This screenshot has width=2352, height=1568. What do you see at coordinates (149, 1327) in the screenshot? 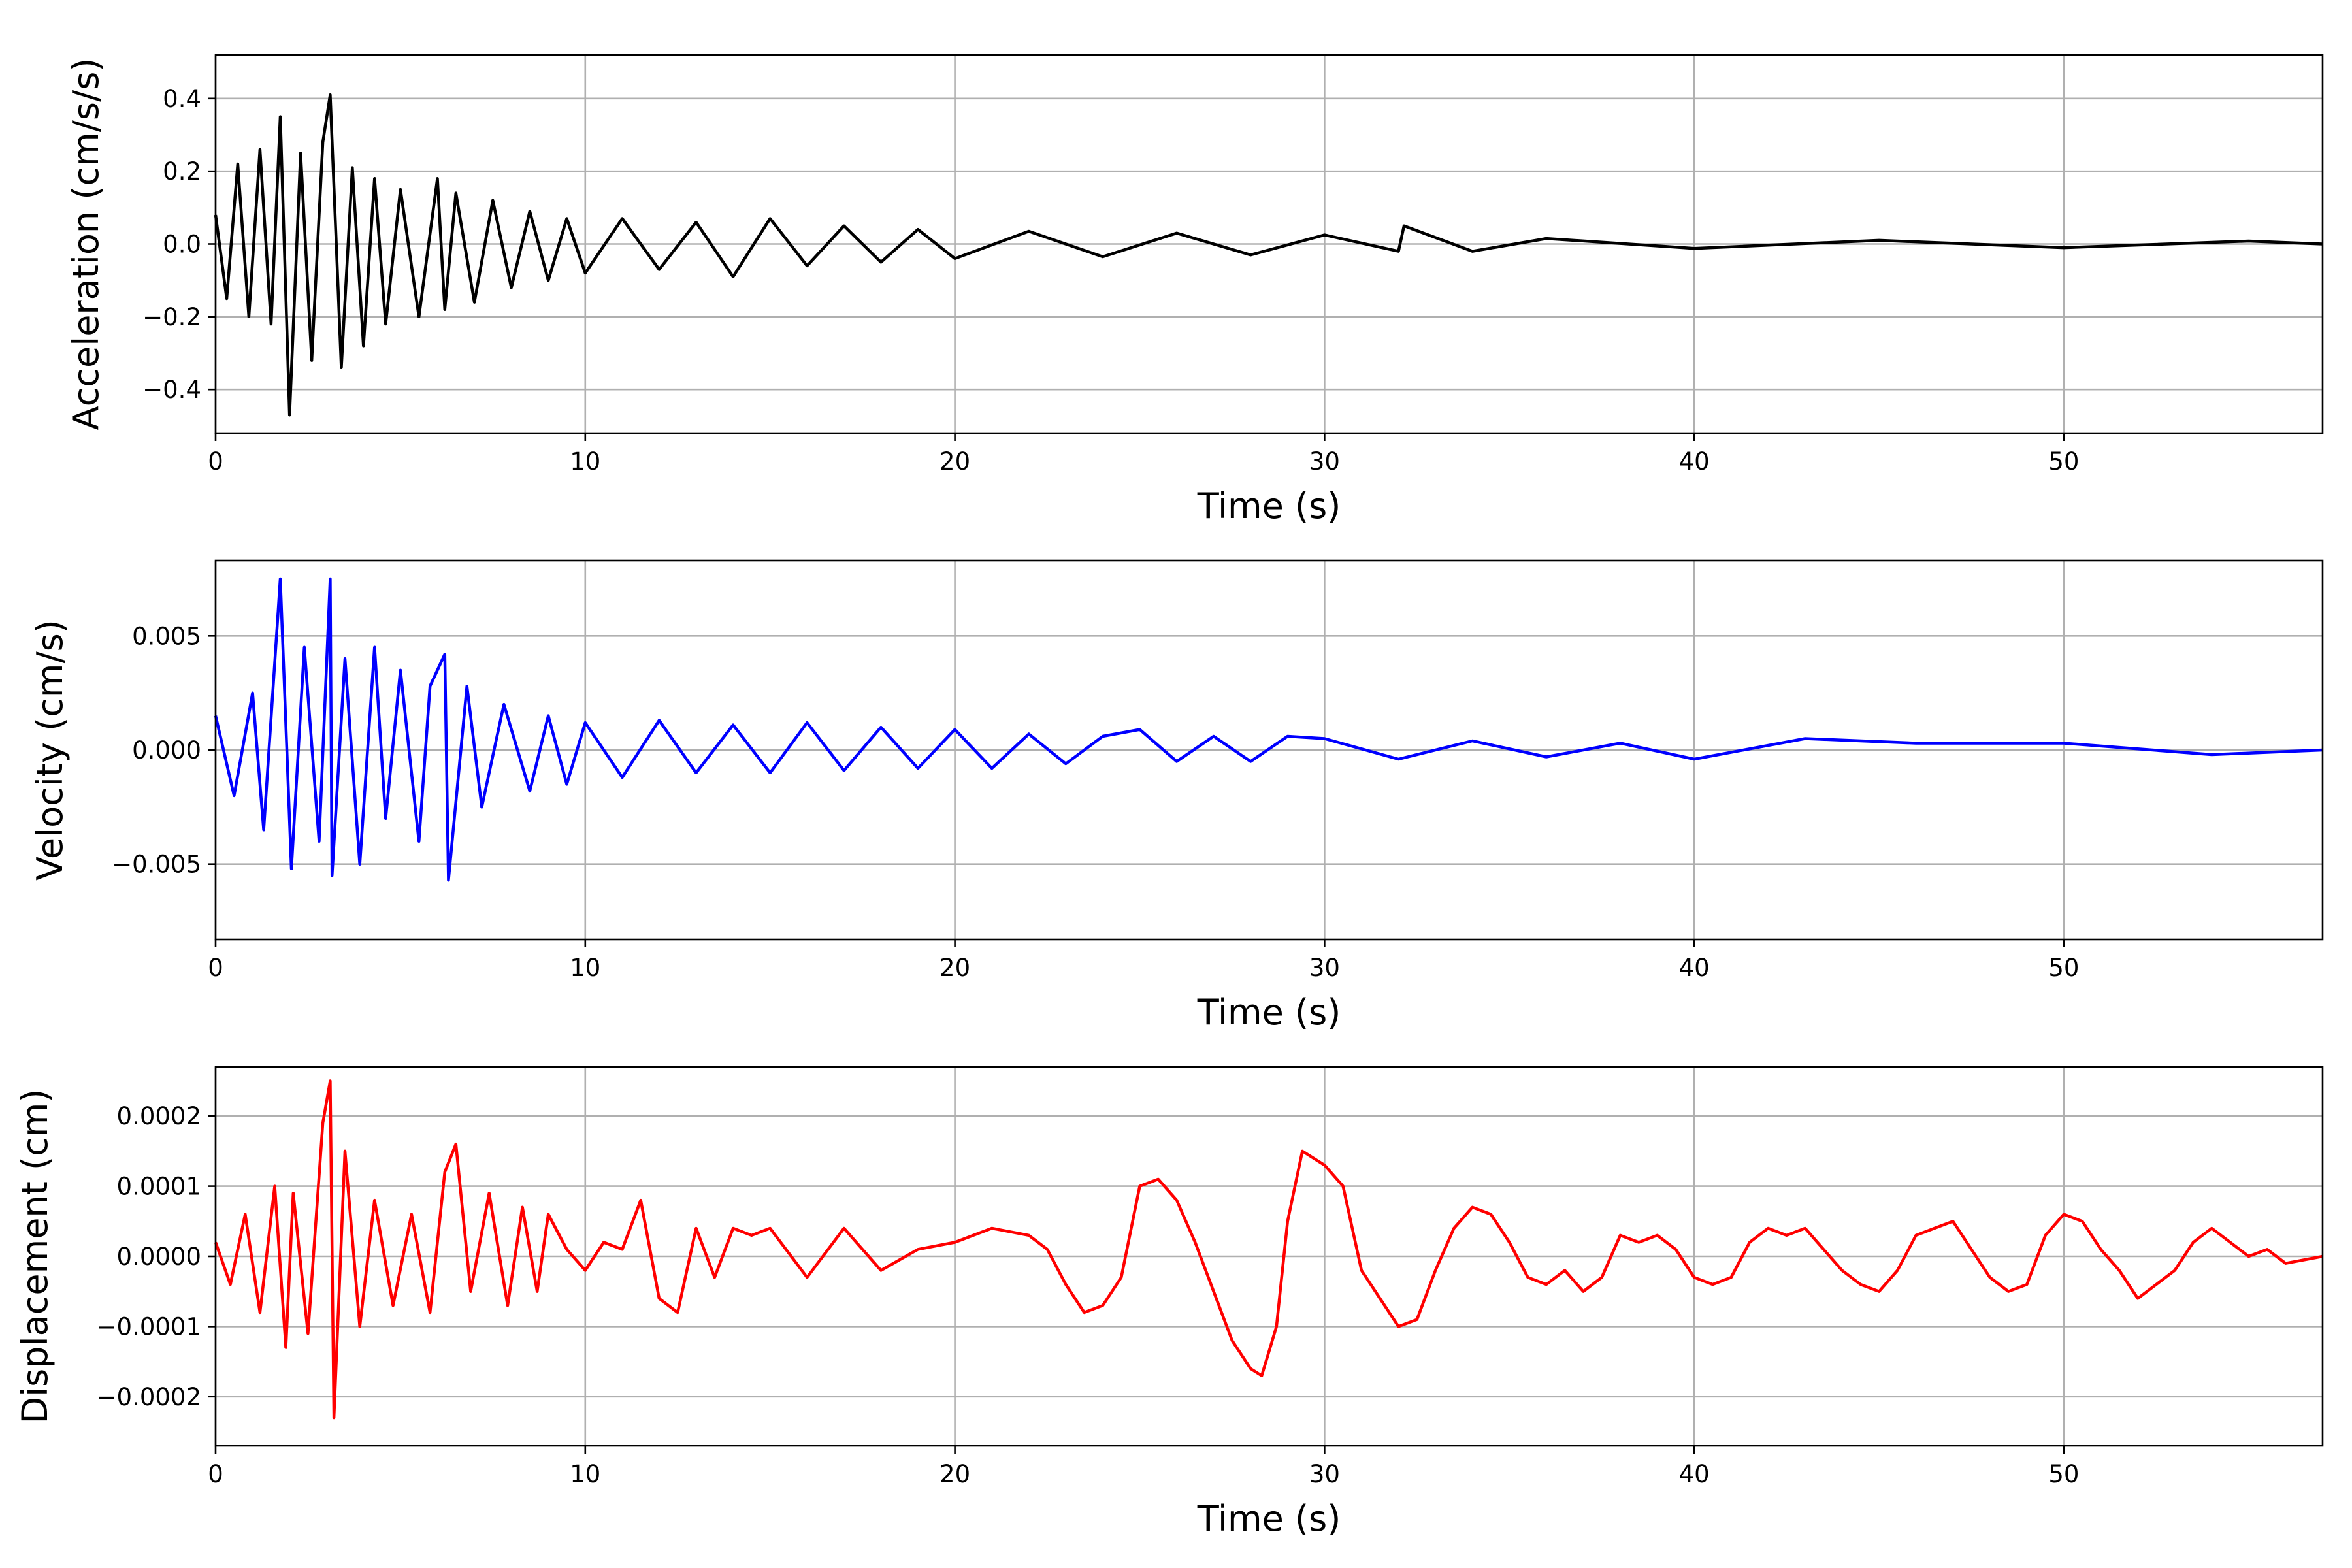
I see `displacement-y-tick-label: −0.0001` at bounding box center [149, 1327].